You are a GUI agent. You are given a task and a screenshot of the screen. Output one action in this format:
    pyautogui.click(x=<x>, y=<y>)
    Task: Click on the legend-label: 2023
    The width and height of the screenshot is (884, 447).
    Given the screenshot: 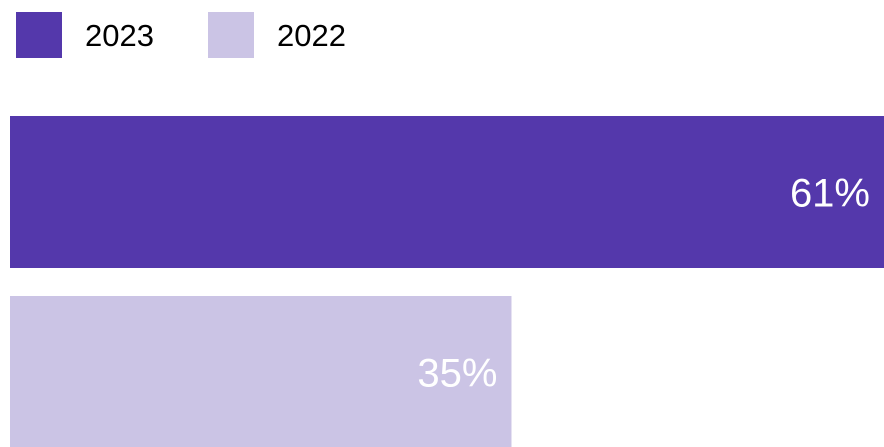 What is the action you would take?
    pyautogui.click(x=119, y=35)
    